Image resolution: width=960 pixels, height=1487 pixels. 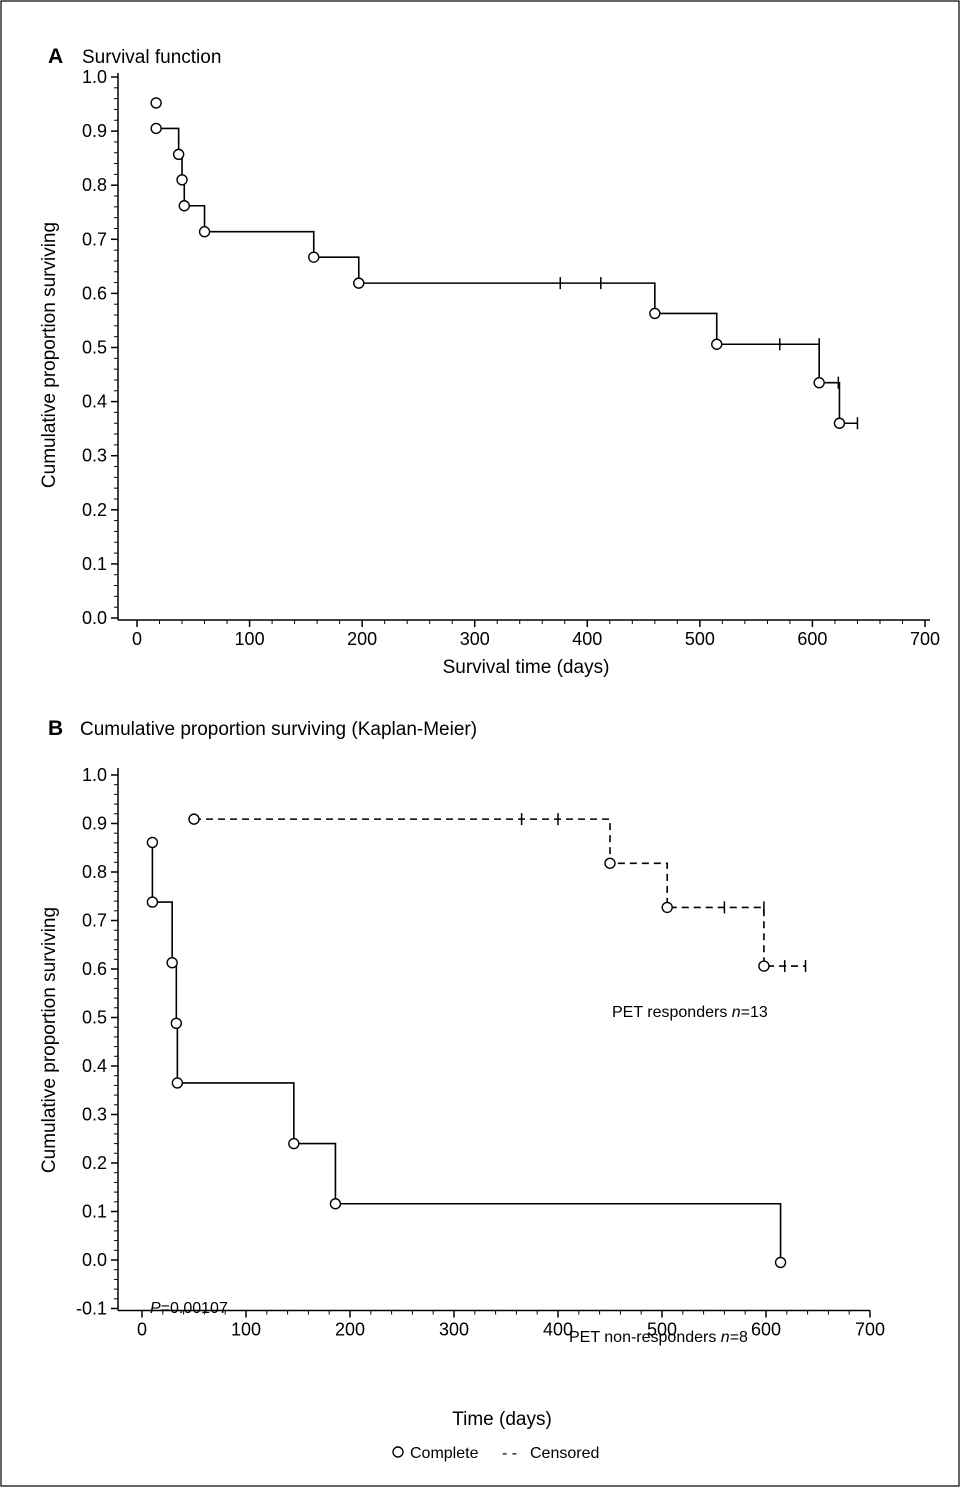 I want to click on non-responders-label-n: n, so click(x=725, y=1337).